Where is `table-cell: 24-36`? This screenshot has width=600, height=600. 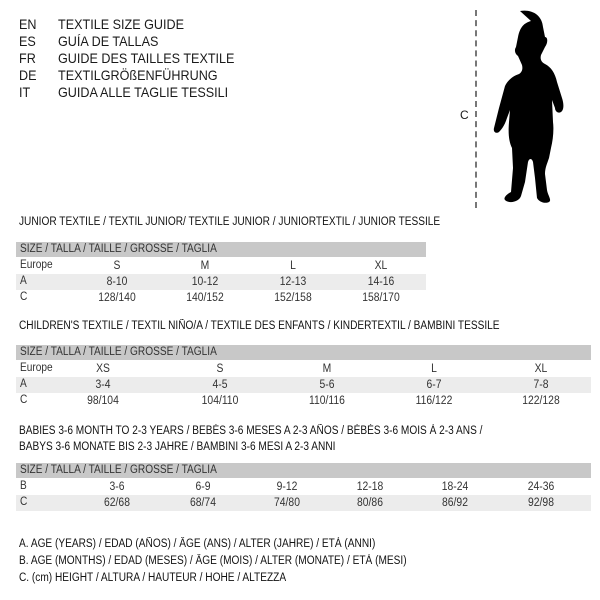 table-cell: 24-36 is located at coordinates (541, 487).